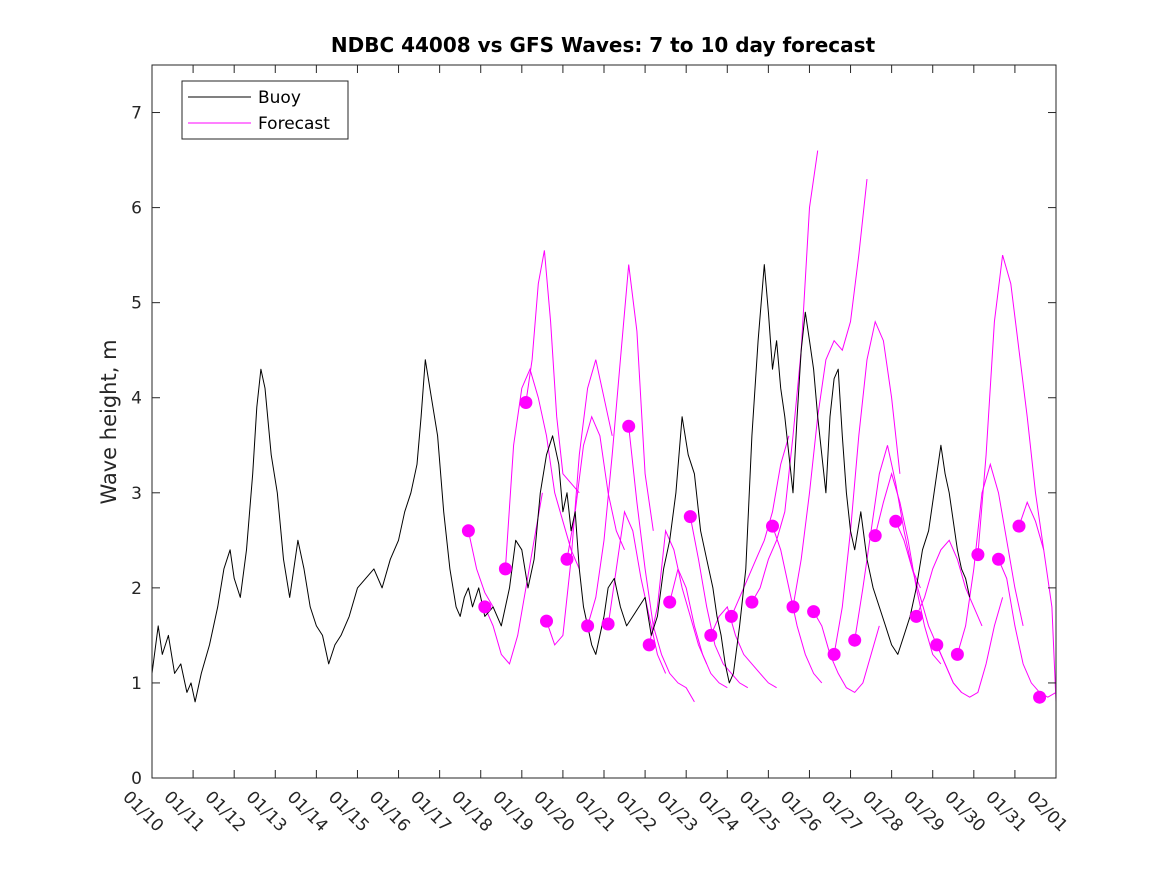 This screenshot has height=880, width=1167. What do you see at coordinates (136, 209) in the screenshot?
I see `y-tick-label: 6` at bounding box center [136, 209].